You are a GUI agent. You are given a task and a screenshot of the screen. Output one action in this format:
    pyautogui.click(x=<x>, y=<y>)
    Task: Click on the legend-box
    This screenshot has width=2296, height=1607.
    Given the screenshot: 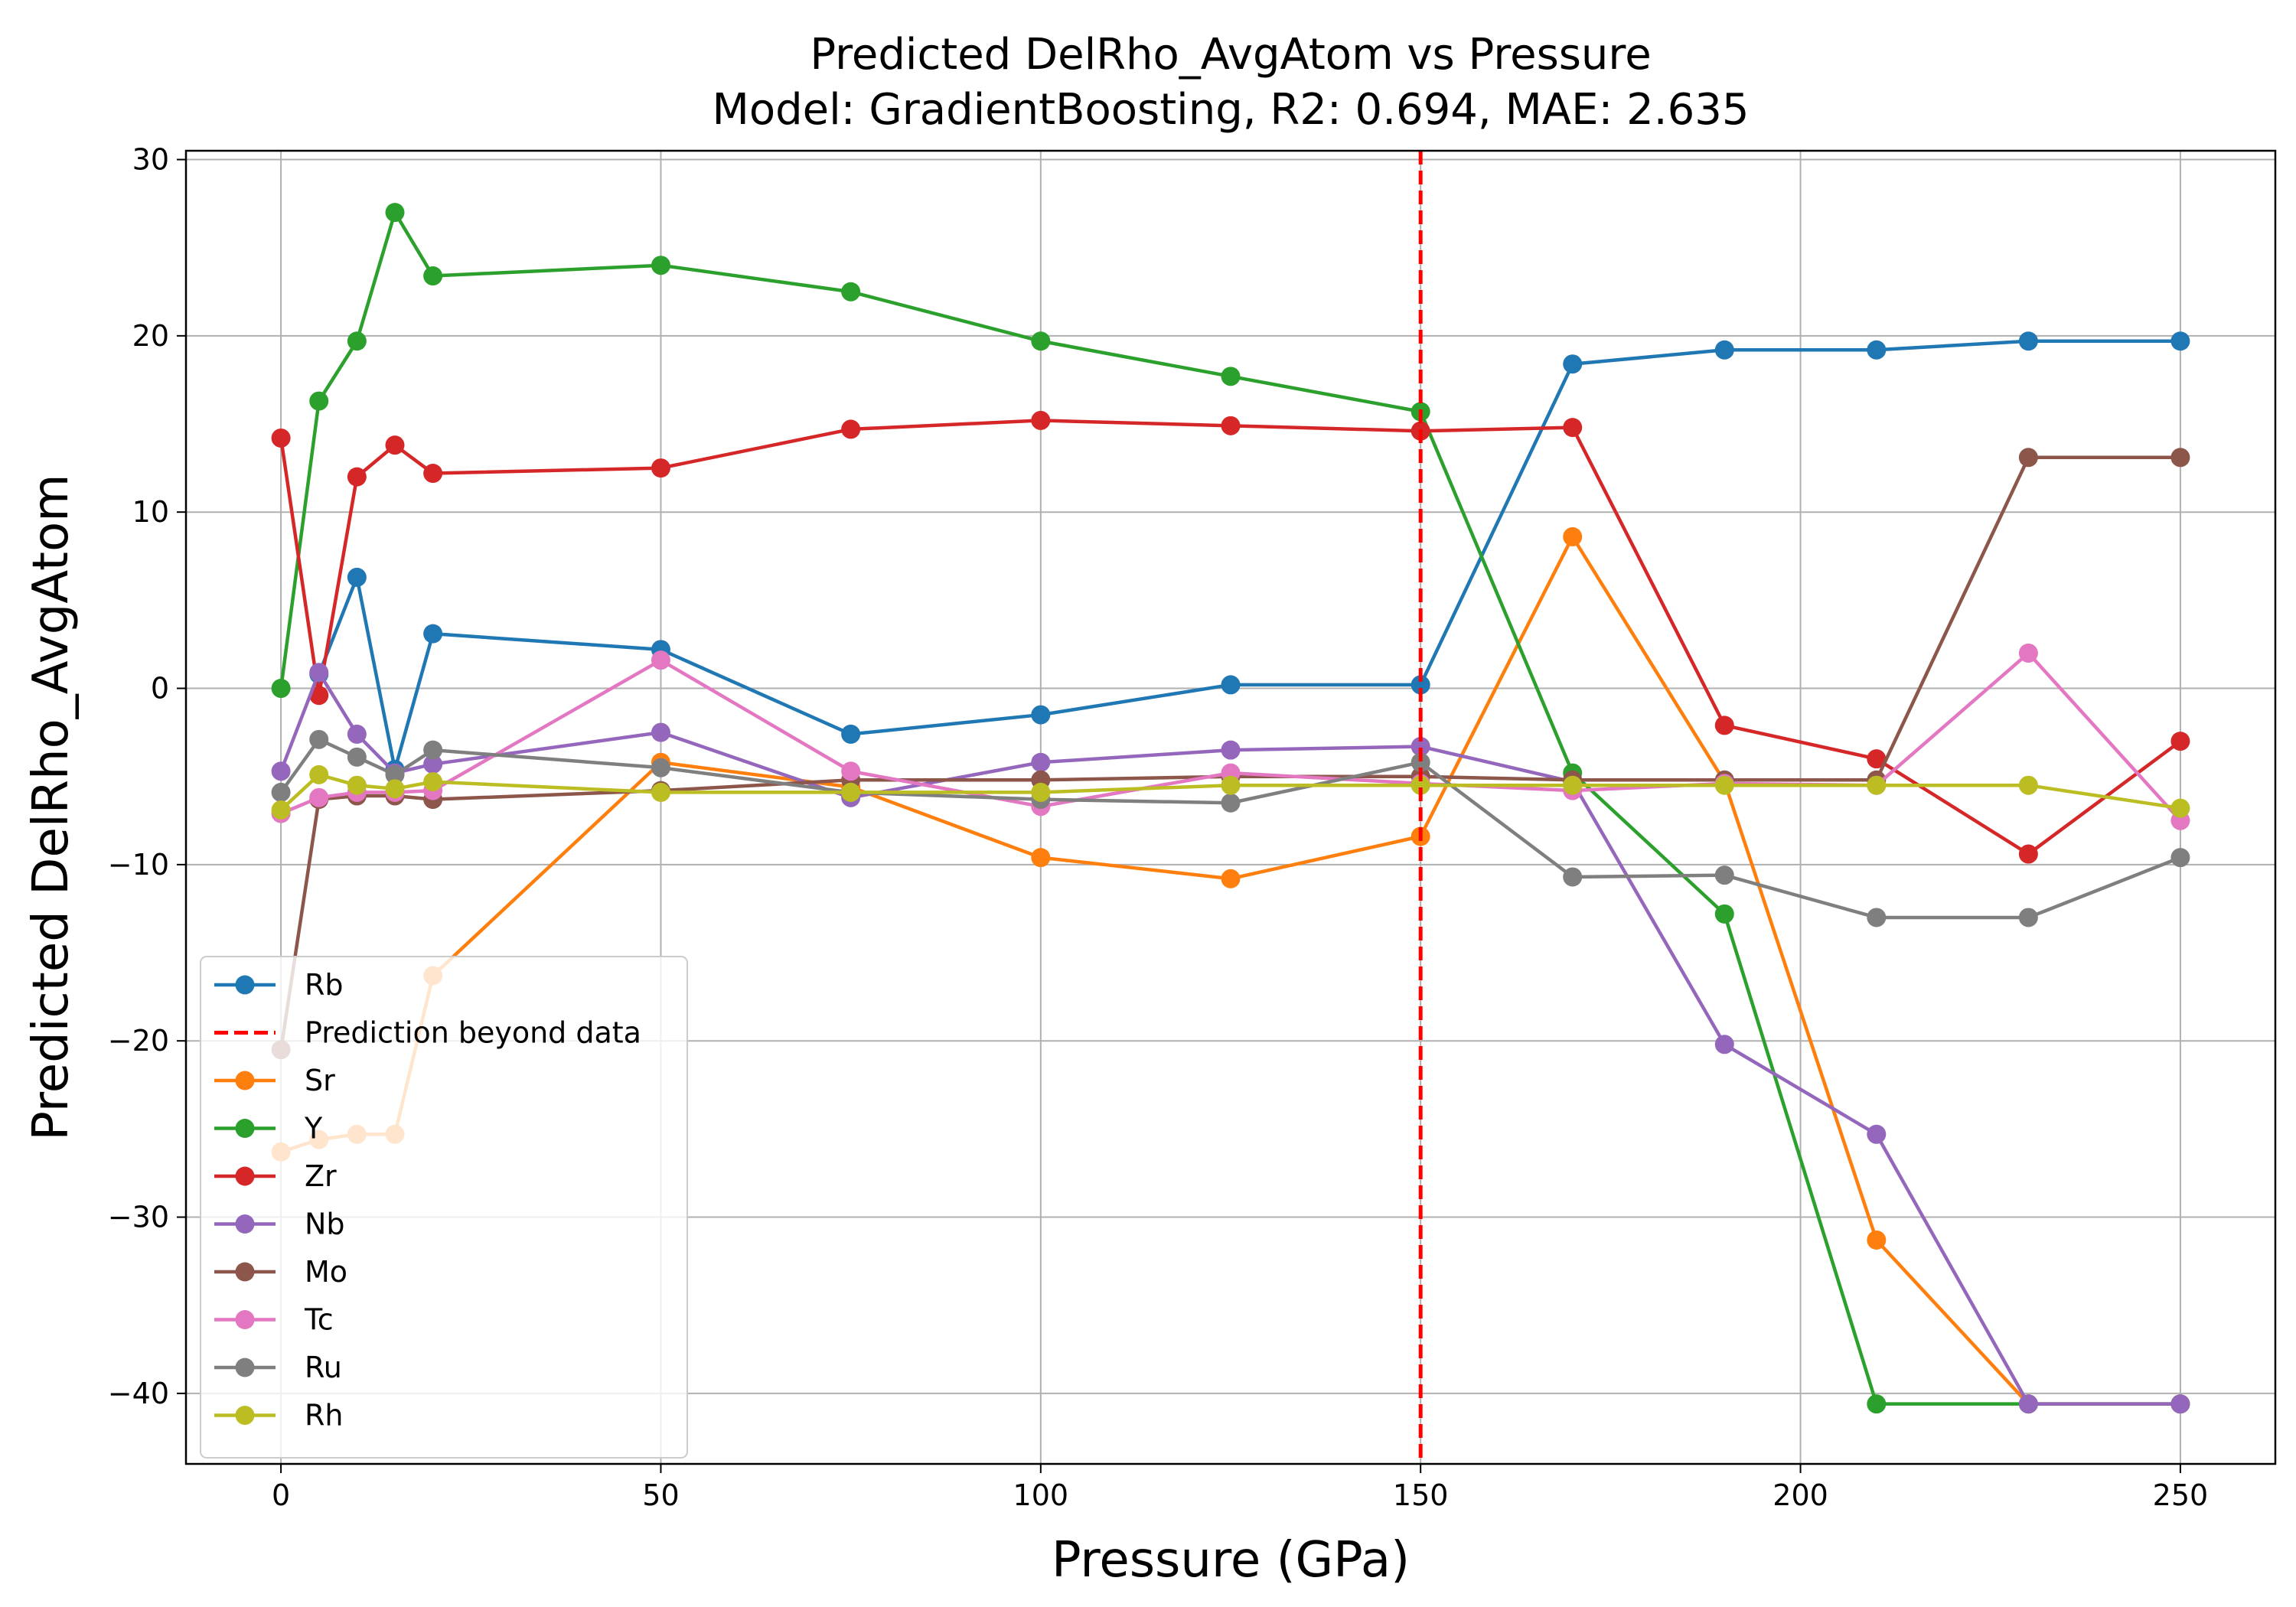 What is the action you would take?
    pyautogui.click(x=444, y=1207)
    